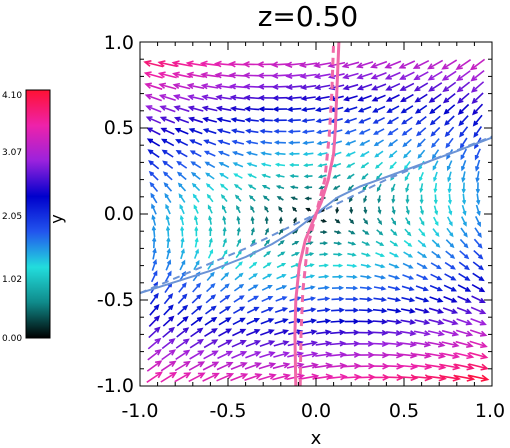 Image resolution: width=510 pixels, height=448 pixels. Describe the element at coordinates (227, 411) in the screenshot. I see `x-tick-label: -0.5` at that location.